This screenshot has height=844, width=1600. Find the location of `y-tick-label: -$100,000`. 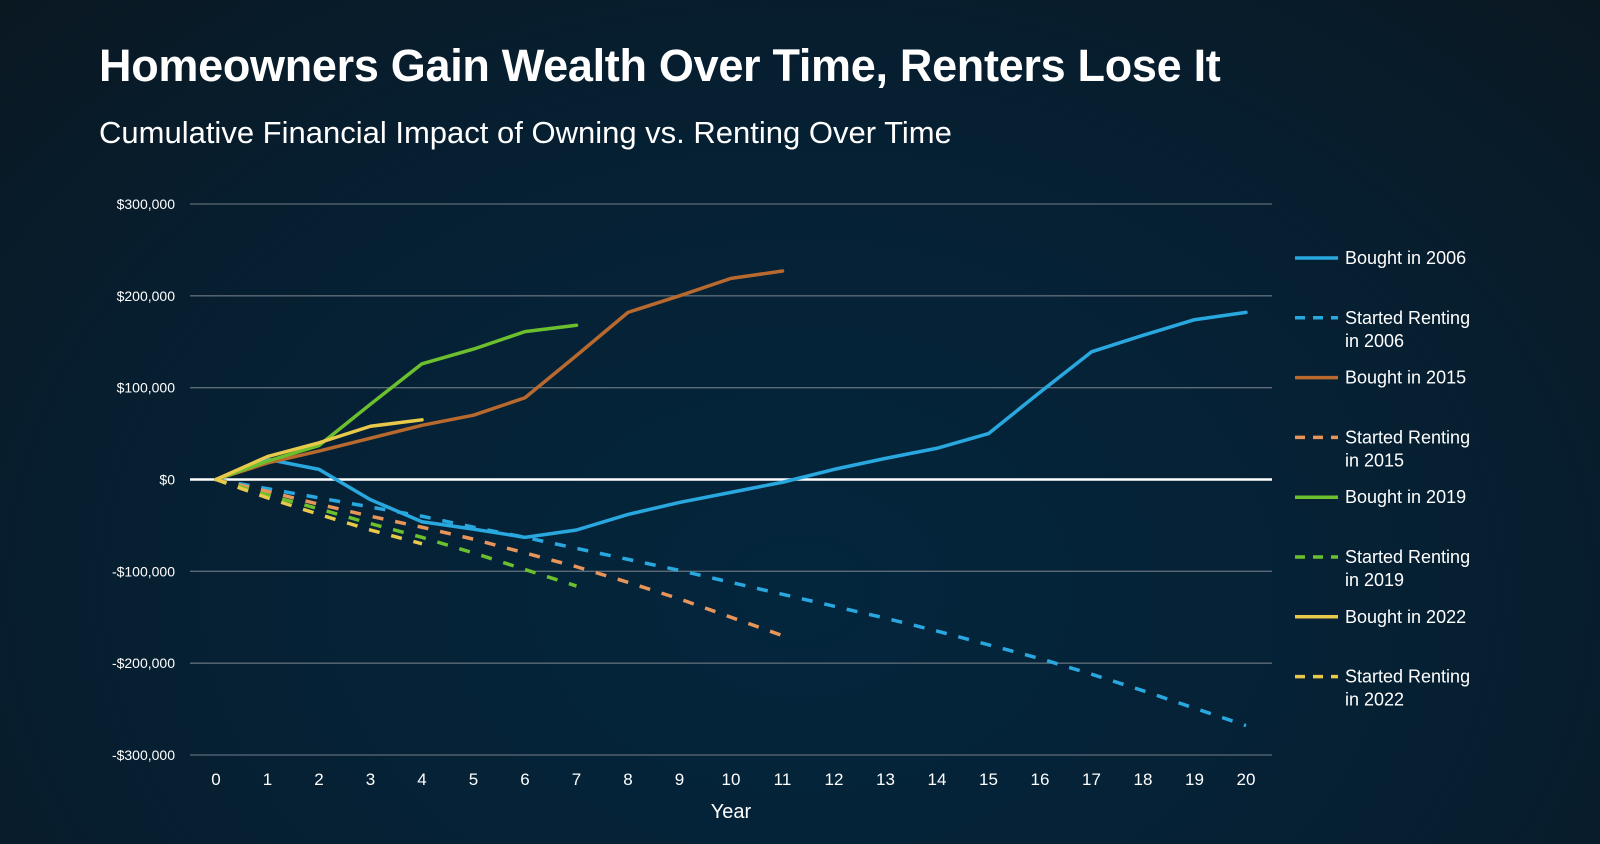

y-tick-label: -$100,000 is located at coordinates (143, 571).